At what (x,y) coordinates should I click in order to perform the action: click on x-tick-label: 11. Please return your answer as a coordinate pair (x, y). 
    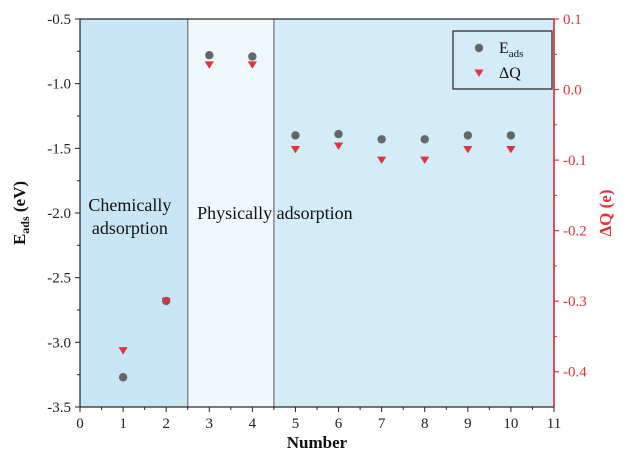
    Looking at the image, I should click on (554, 424).